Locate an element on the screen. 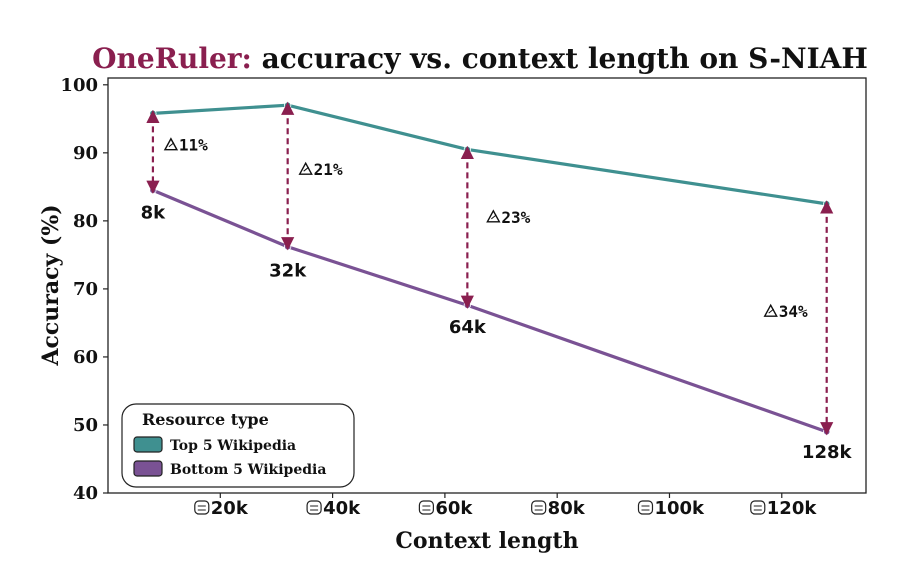 Image resolution: width=922 pixels, height=572 pixels. x-tick: 60k is located at coordinates (445, 508).